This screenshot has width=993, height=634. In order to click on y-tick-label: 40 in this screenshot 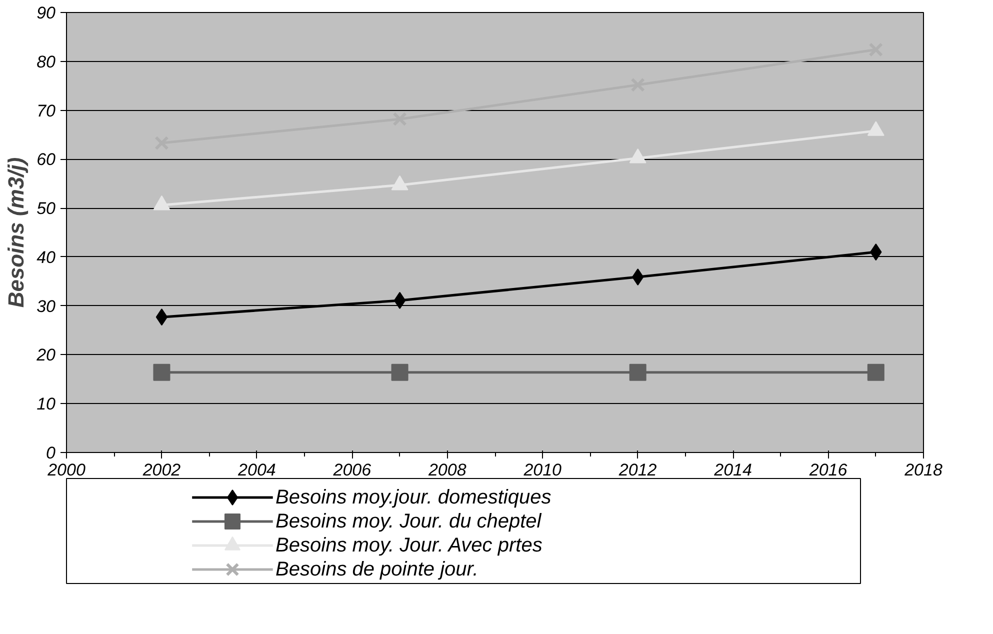, I will do `click(46, 257)`.